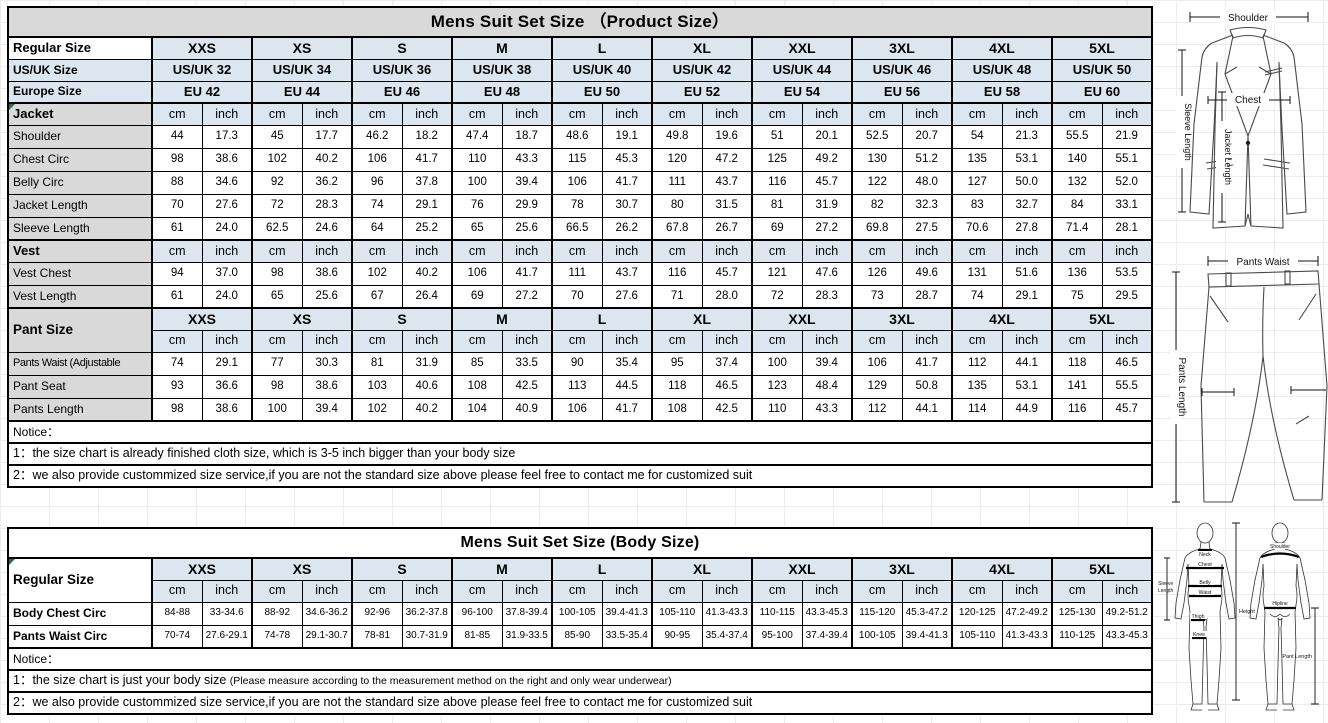 Image resolution: width=1328 pixels, height=723 pixels. I want to click on knee-label: Knee, so click(1199, 635).